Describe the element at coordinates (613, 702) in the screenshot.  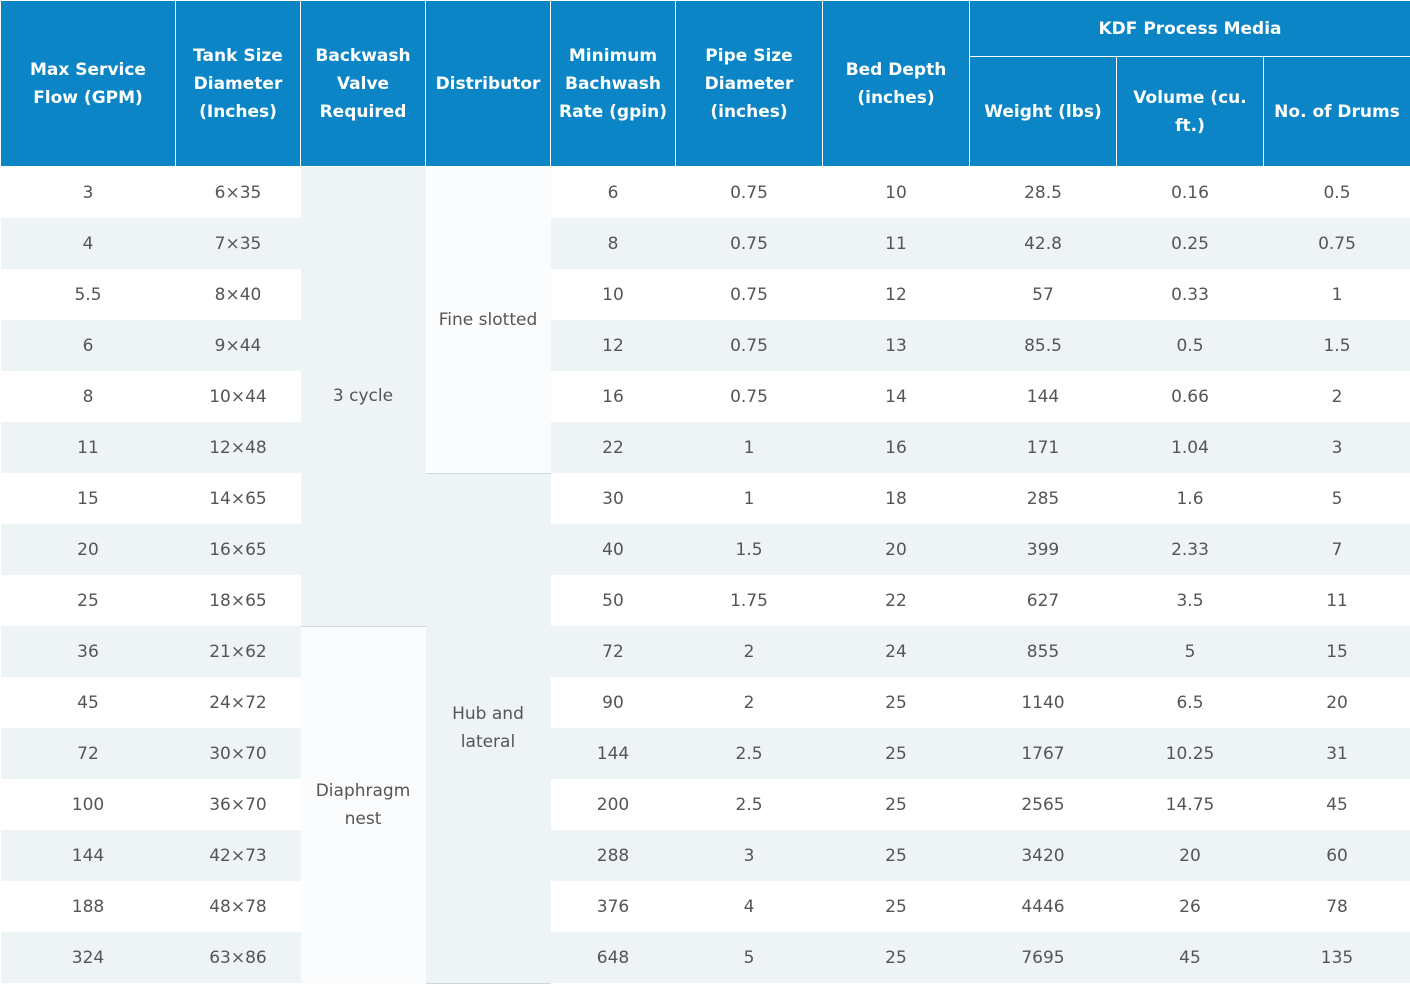
I see `cell-min-backwash-rate: 90` at that location.